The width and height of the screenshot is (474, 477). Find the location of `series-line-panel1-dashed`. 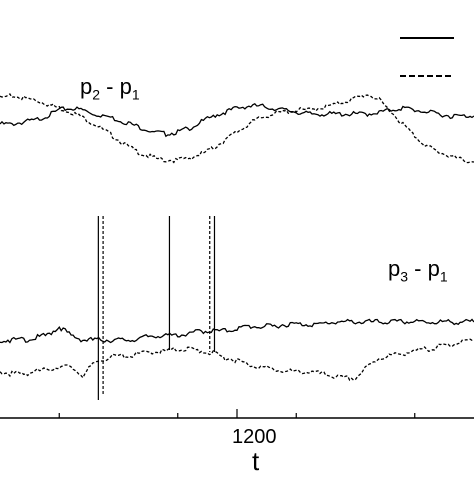

series-line-panel1-dashed is located at coordinates (237, 128).